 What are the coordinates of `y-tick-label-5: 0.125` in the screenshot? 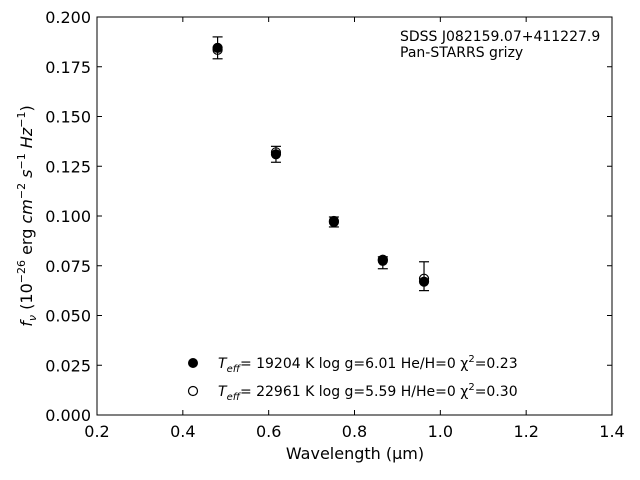 It's located at (68, 166).